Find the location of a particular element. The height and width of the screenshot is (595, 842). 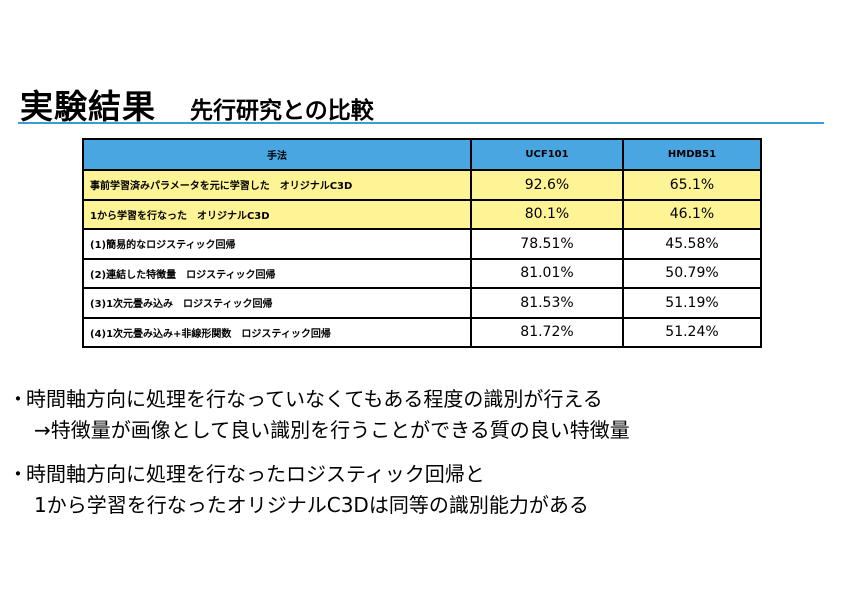

table-row: (1)簡易的なロジスティック回帰 78.51% 45.58% is located at coordinates (422, 244).